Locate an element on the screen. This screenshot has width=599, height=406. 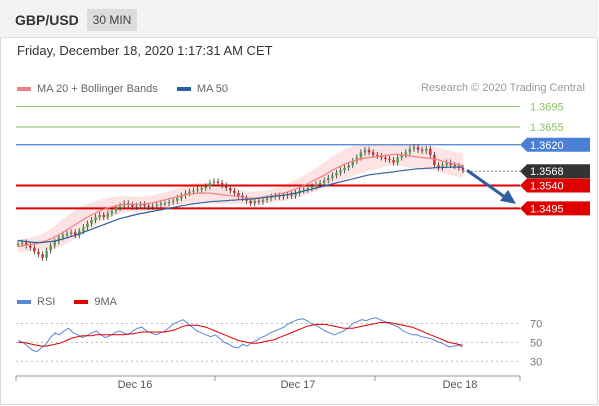
legend-item-ma50: MA 50 is located at coordinates (202, 89).